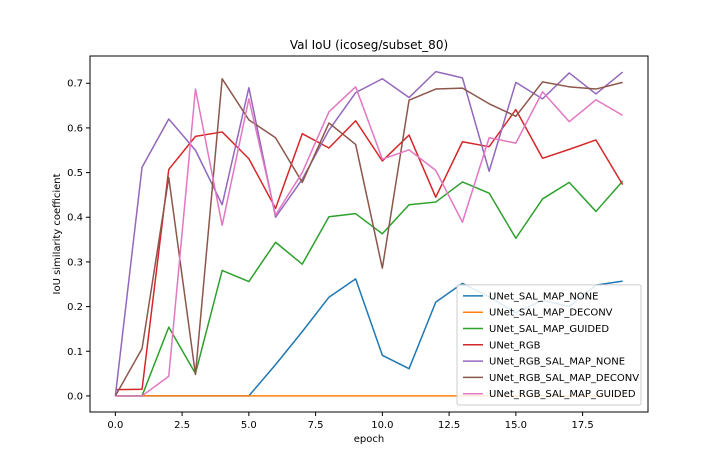  What do you see at coordinates (316, 425) in the screenshot?
I see `x-tick-label: 7.5` at bounding box center [316, 425].